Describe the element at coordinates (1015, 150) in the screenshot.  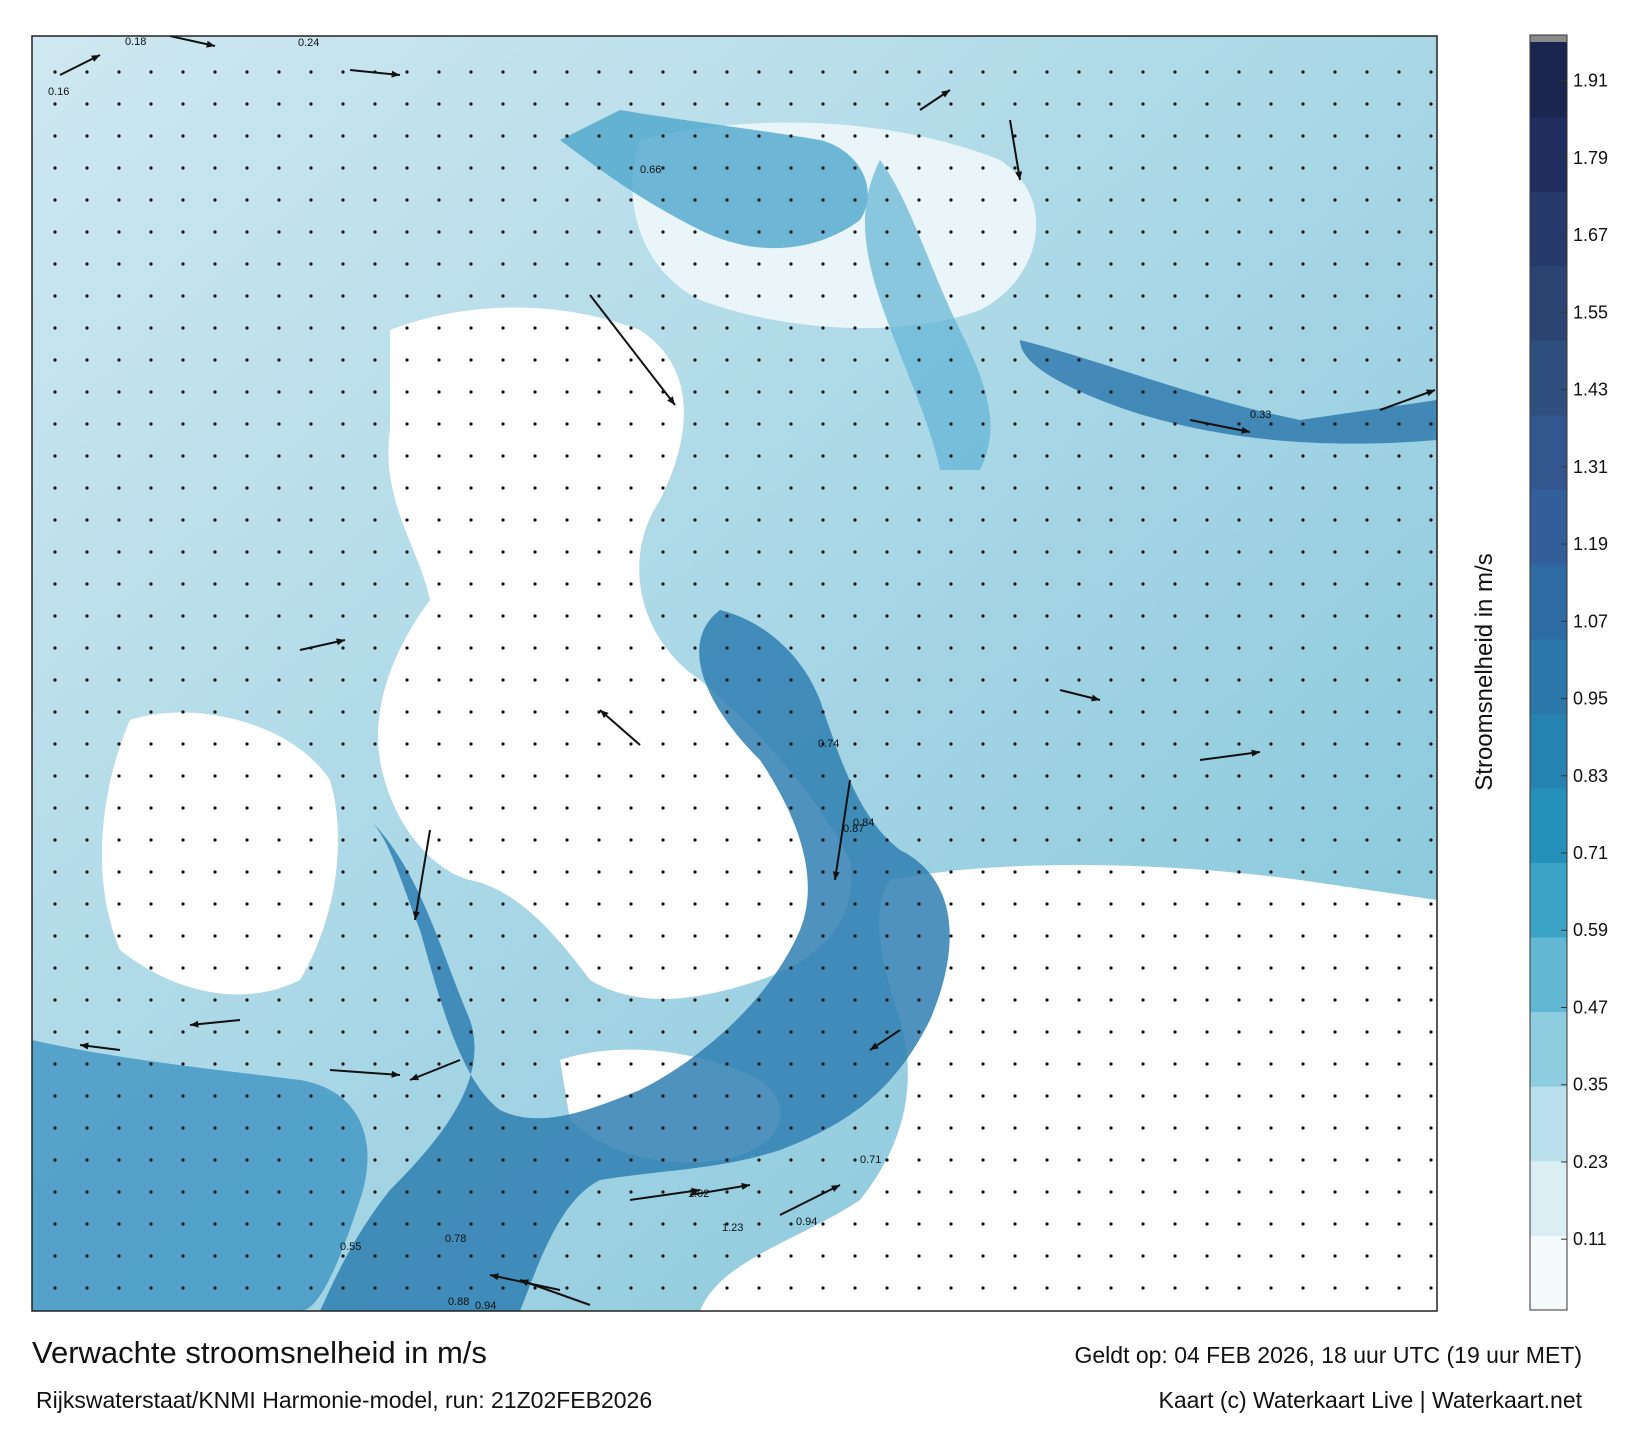
I see `arrow` at that location.